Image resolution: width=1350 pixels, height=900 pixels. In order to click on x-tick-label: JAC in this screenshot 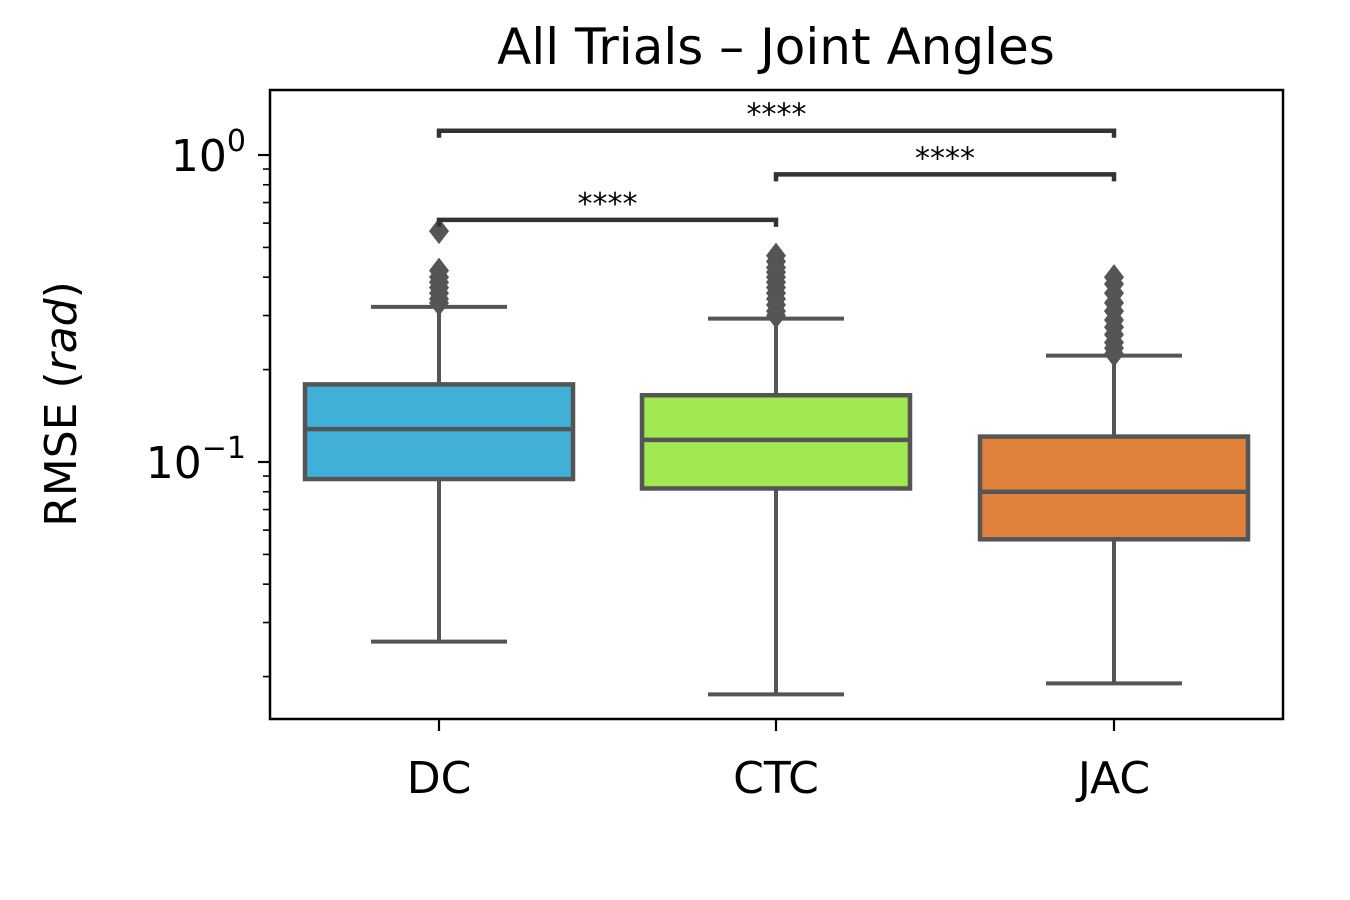, I will do `click(1112, 778)`.